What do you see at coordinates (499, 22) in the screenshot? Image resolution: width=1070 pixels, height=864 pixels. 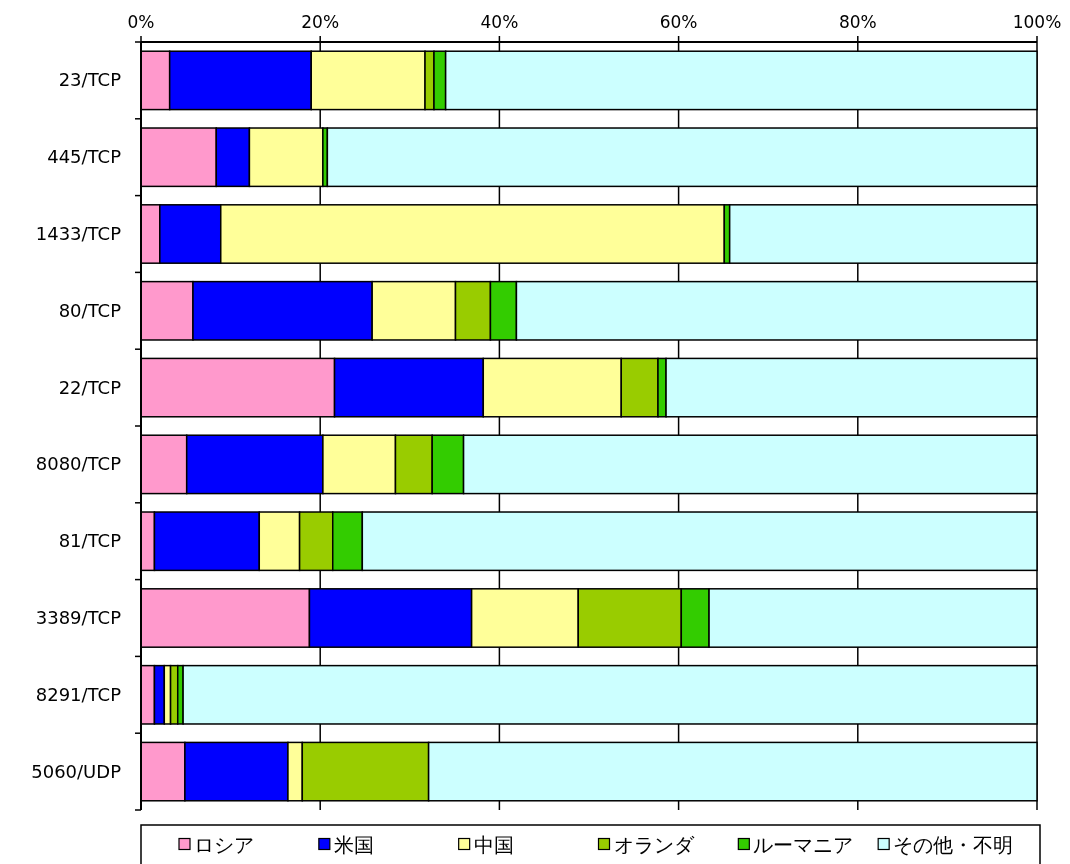 I see `x-tick-label: 40%` at bounding box center [499, 22].